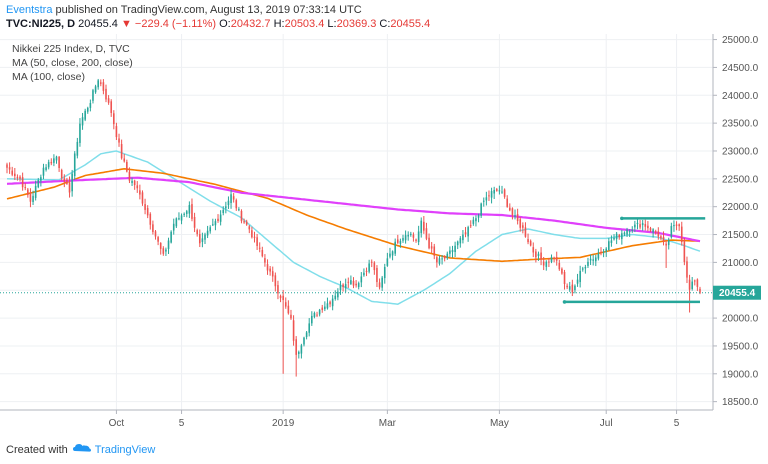 Image resolution: width=768 pixels, height=464 pixels. What do you see at coordinates (394, 419) in the screenshot?
I see `time-axis: Oct 5 2019 Mar May Jul 5` at bounding box center [394, 419].